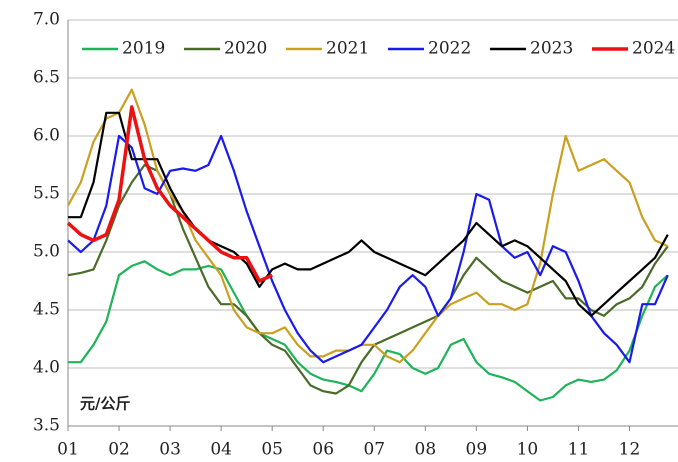 The image size is (678, 462). What do you see at coordinates (169, 194) in the screenshot?
I see `series-line` at bounding box center [169, 194].